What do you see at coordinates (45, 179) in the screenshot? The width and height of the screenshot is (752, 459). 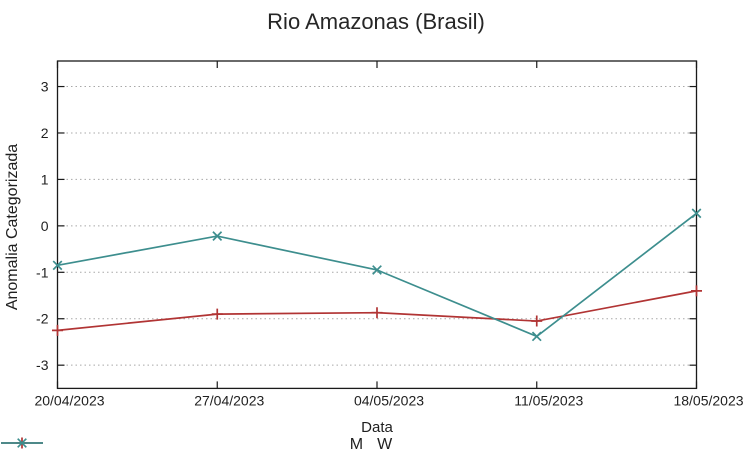 I see `y-tick-label: 1` at bounding box center [45, 179].